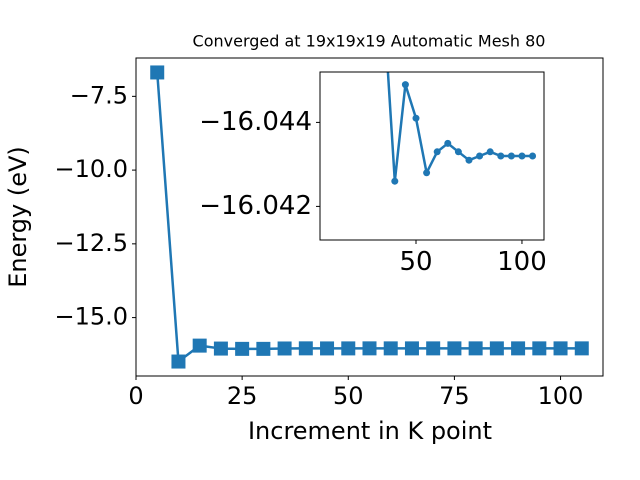 Image resolution: width=640 pixels, height=480 pixels. I want to click on y-tick-label: −12.5, so click(91, 243).